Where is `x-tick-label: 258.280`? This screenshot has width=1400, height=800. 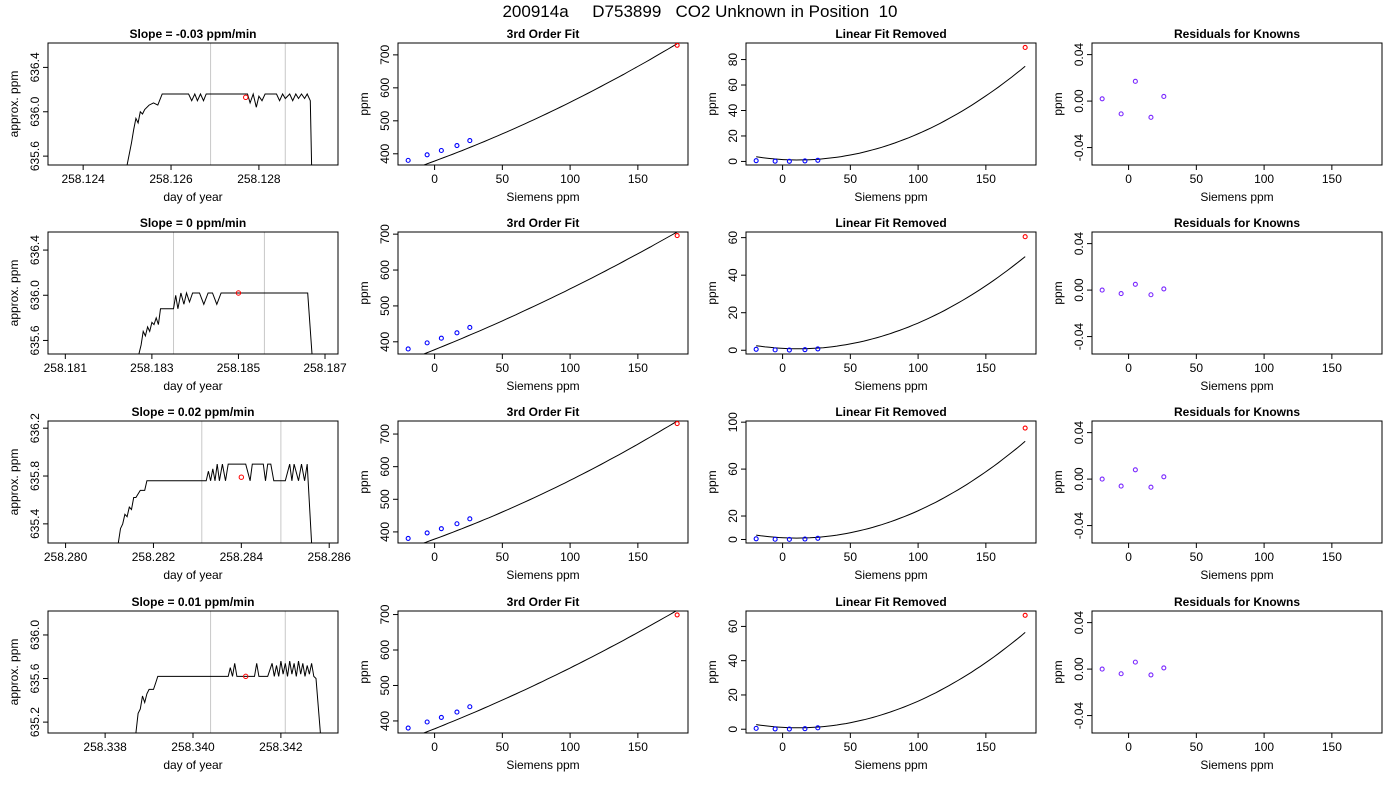
x-tick-label: 258.280 is located at coordinates (66, 557).